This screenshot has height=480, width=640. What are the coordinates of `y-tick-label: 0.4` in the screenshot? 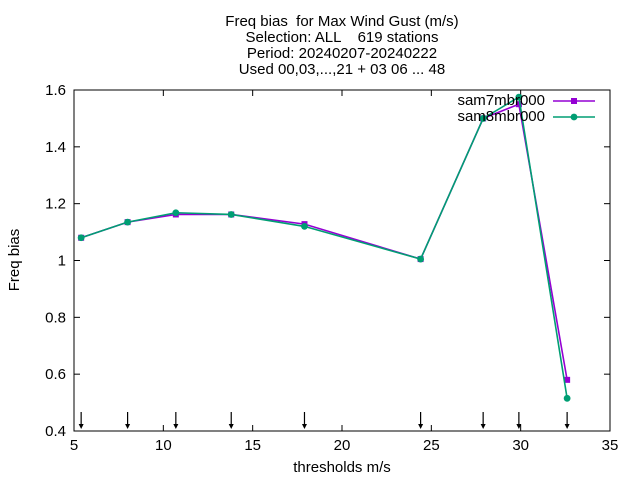 It's located at (55, 431).